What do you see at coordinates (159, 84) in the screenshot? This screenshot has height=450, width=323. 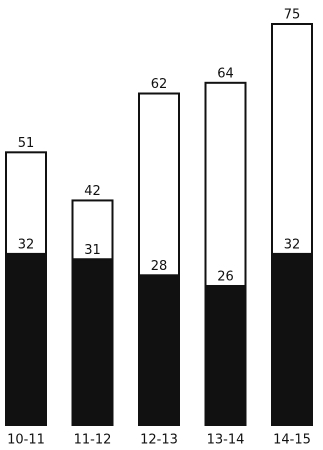 I see `value-label: 62` at bounding box center [159, 84].